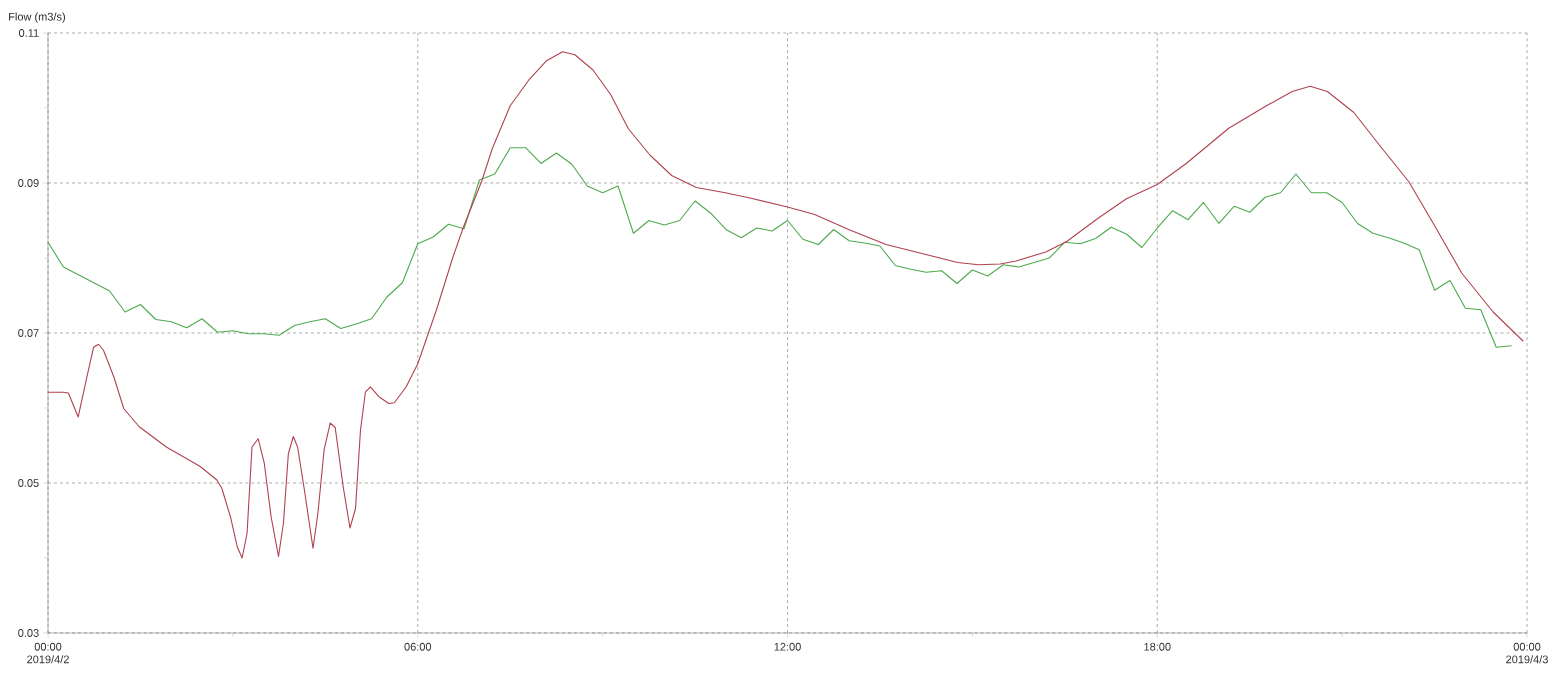  I want to click on text: 2019/4/2, so click(48, 659).